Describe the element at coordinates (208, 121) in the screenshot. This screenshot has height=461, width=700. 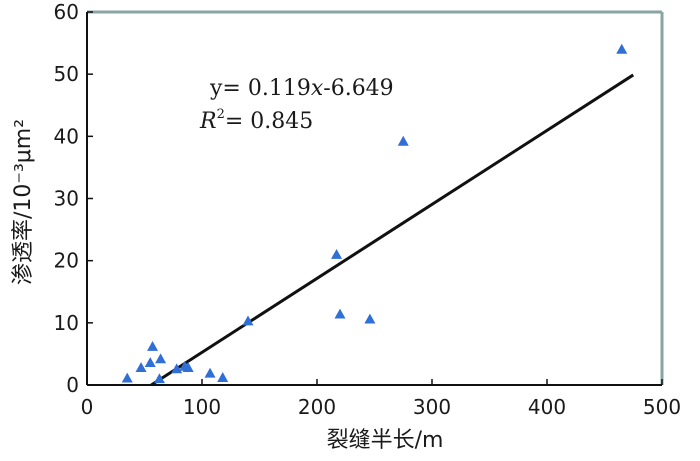
I see `r2-letter: R` at that location.